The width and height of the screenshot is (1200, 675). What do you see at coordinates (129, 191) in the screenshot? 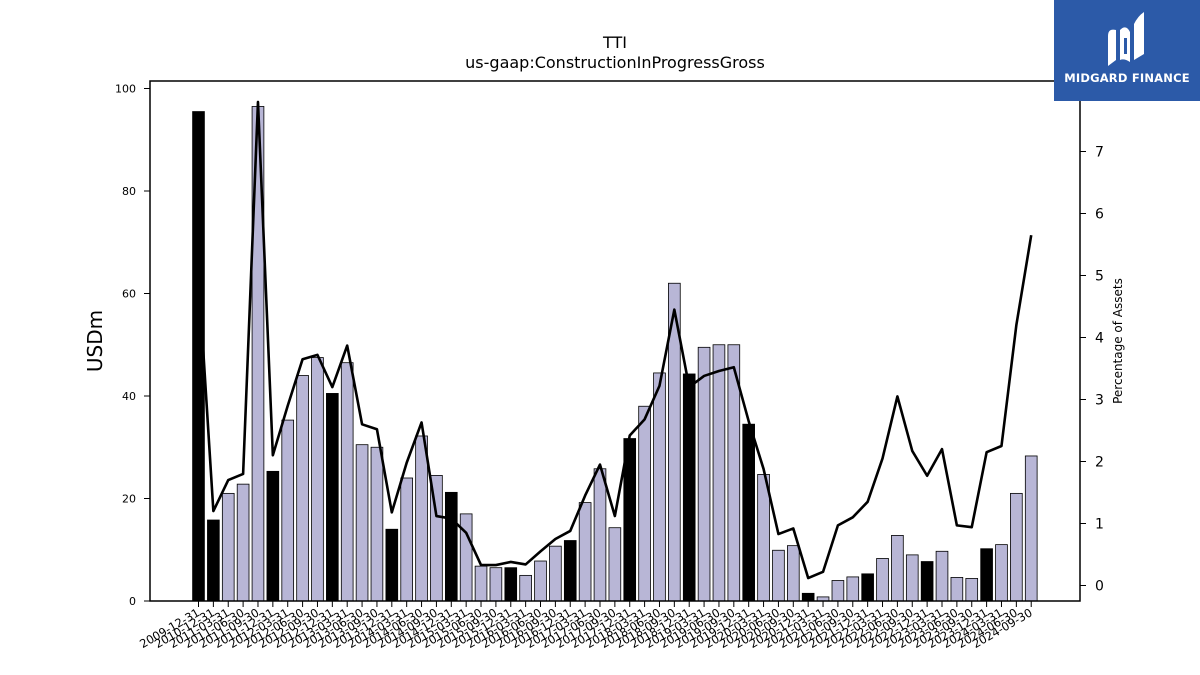
I see `y-tick-label: 80` at bounding box center [129, 191].